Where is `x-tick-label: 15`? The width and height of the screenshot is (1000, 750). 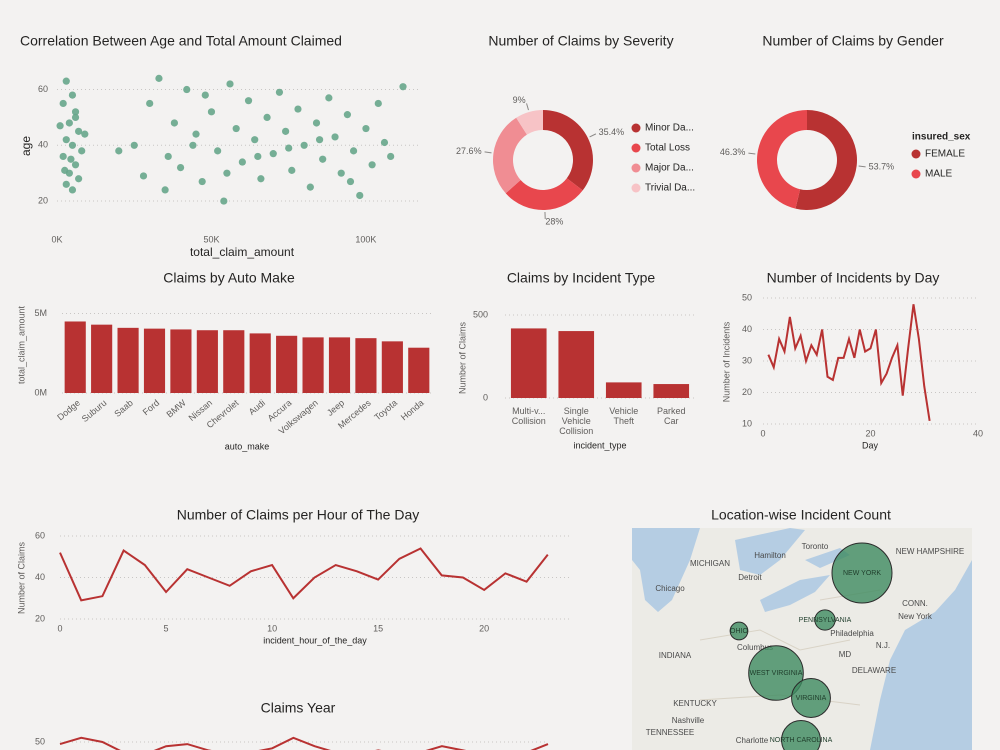
x-tick-label: 15 is located at coordinates (378, 628).